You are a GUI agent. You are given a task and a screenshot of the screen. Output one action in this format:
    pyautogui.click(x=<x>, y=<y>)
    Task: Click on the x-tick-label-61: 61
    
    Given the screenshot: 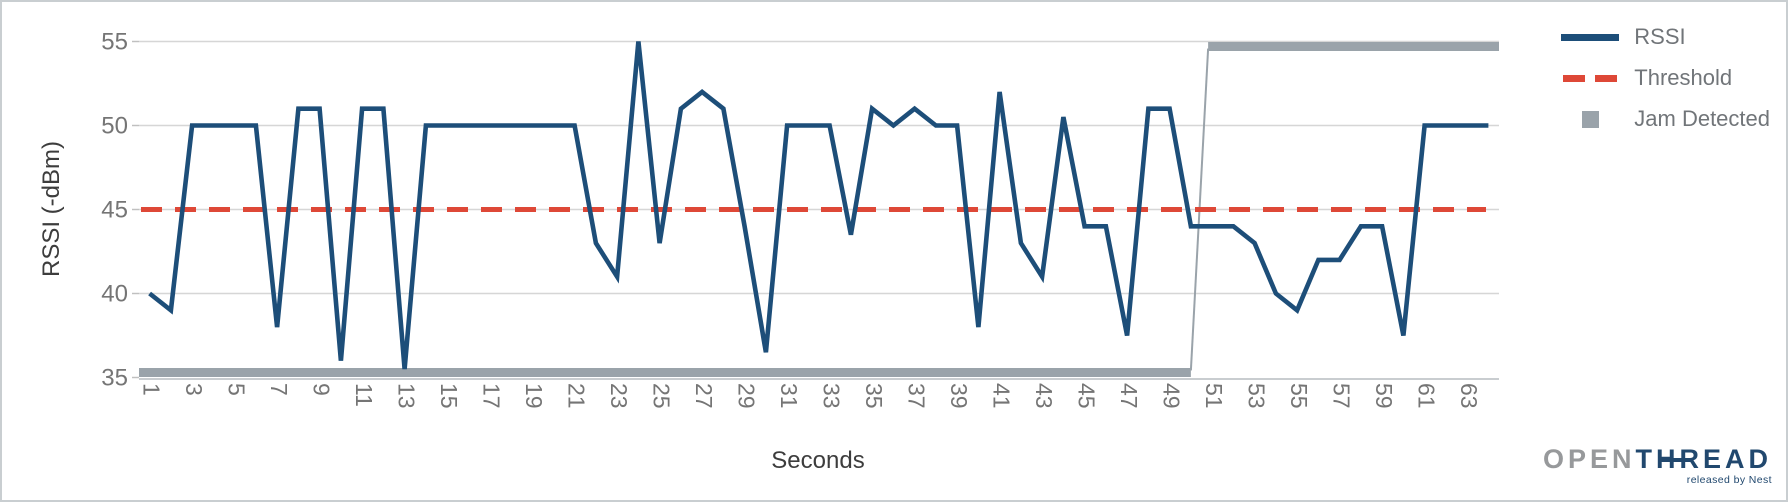 What is the action you would take?
    pyautogui.click(x=1427, y=396)
    